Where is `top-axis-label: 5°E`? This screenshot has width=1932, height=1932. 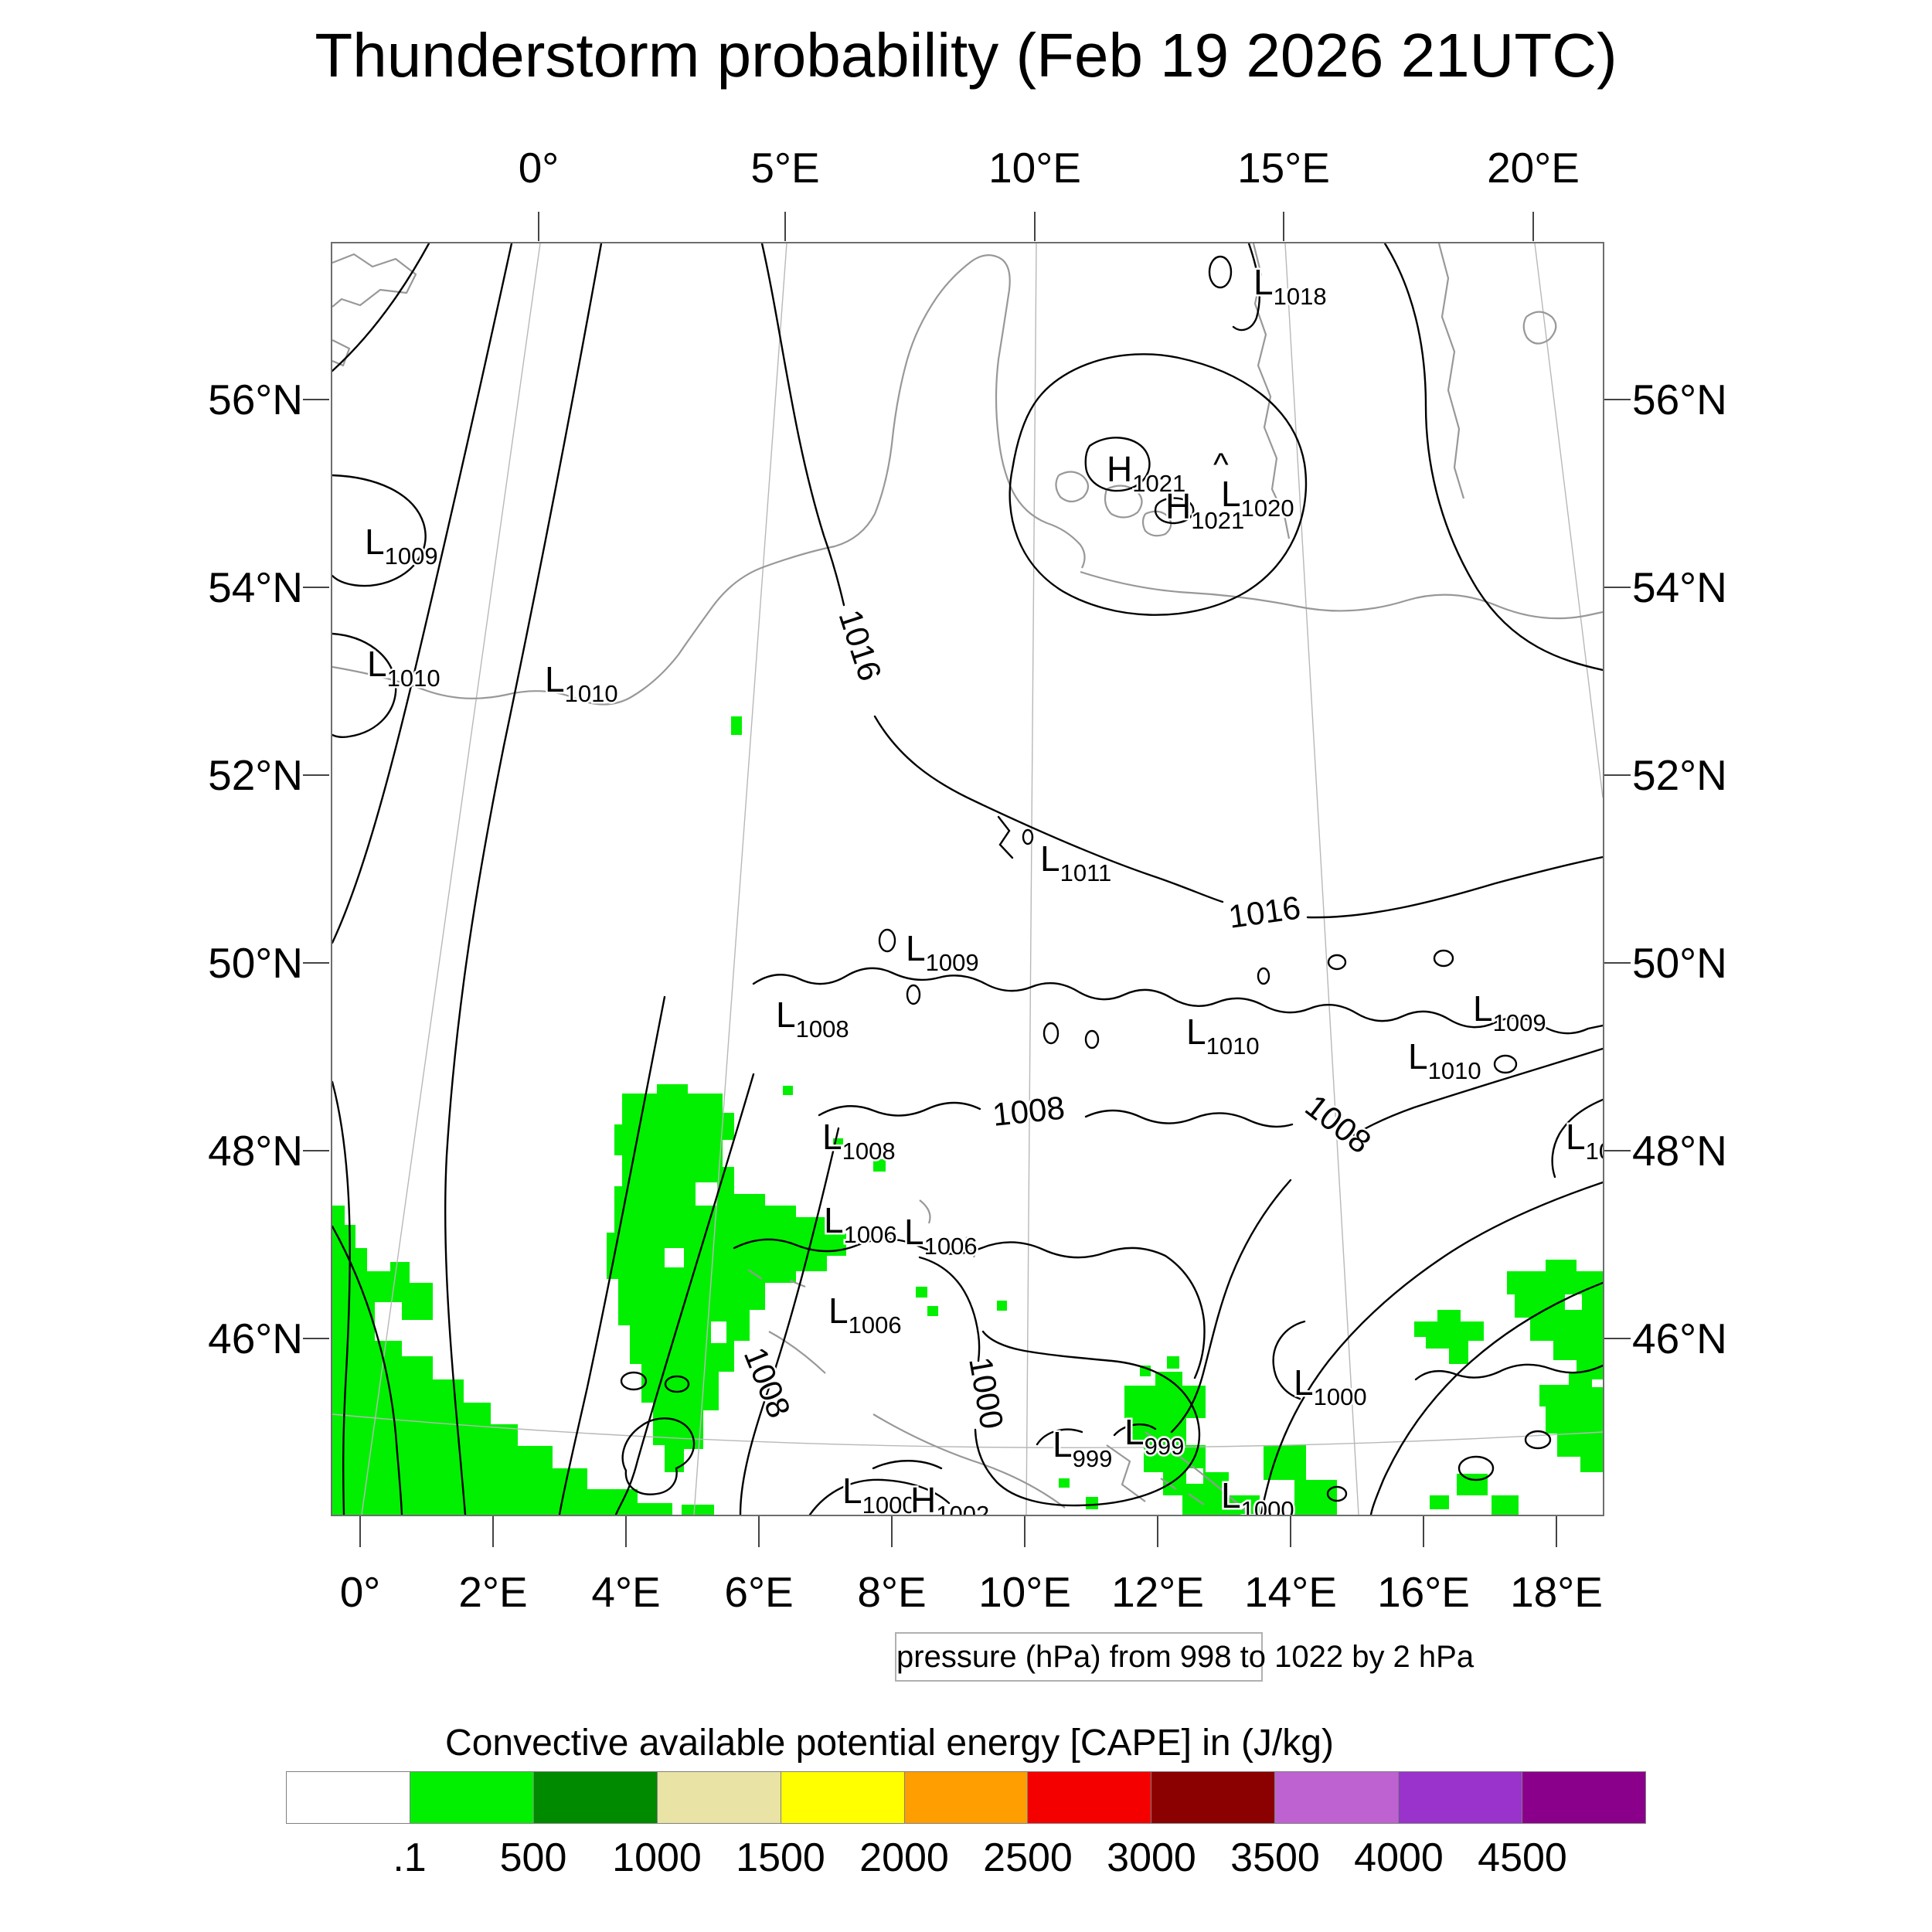
top-axis-label: 5°E is located at coordinates (785, 168).